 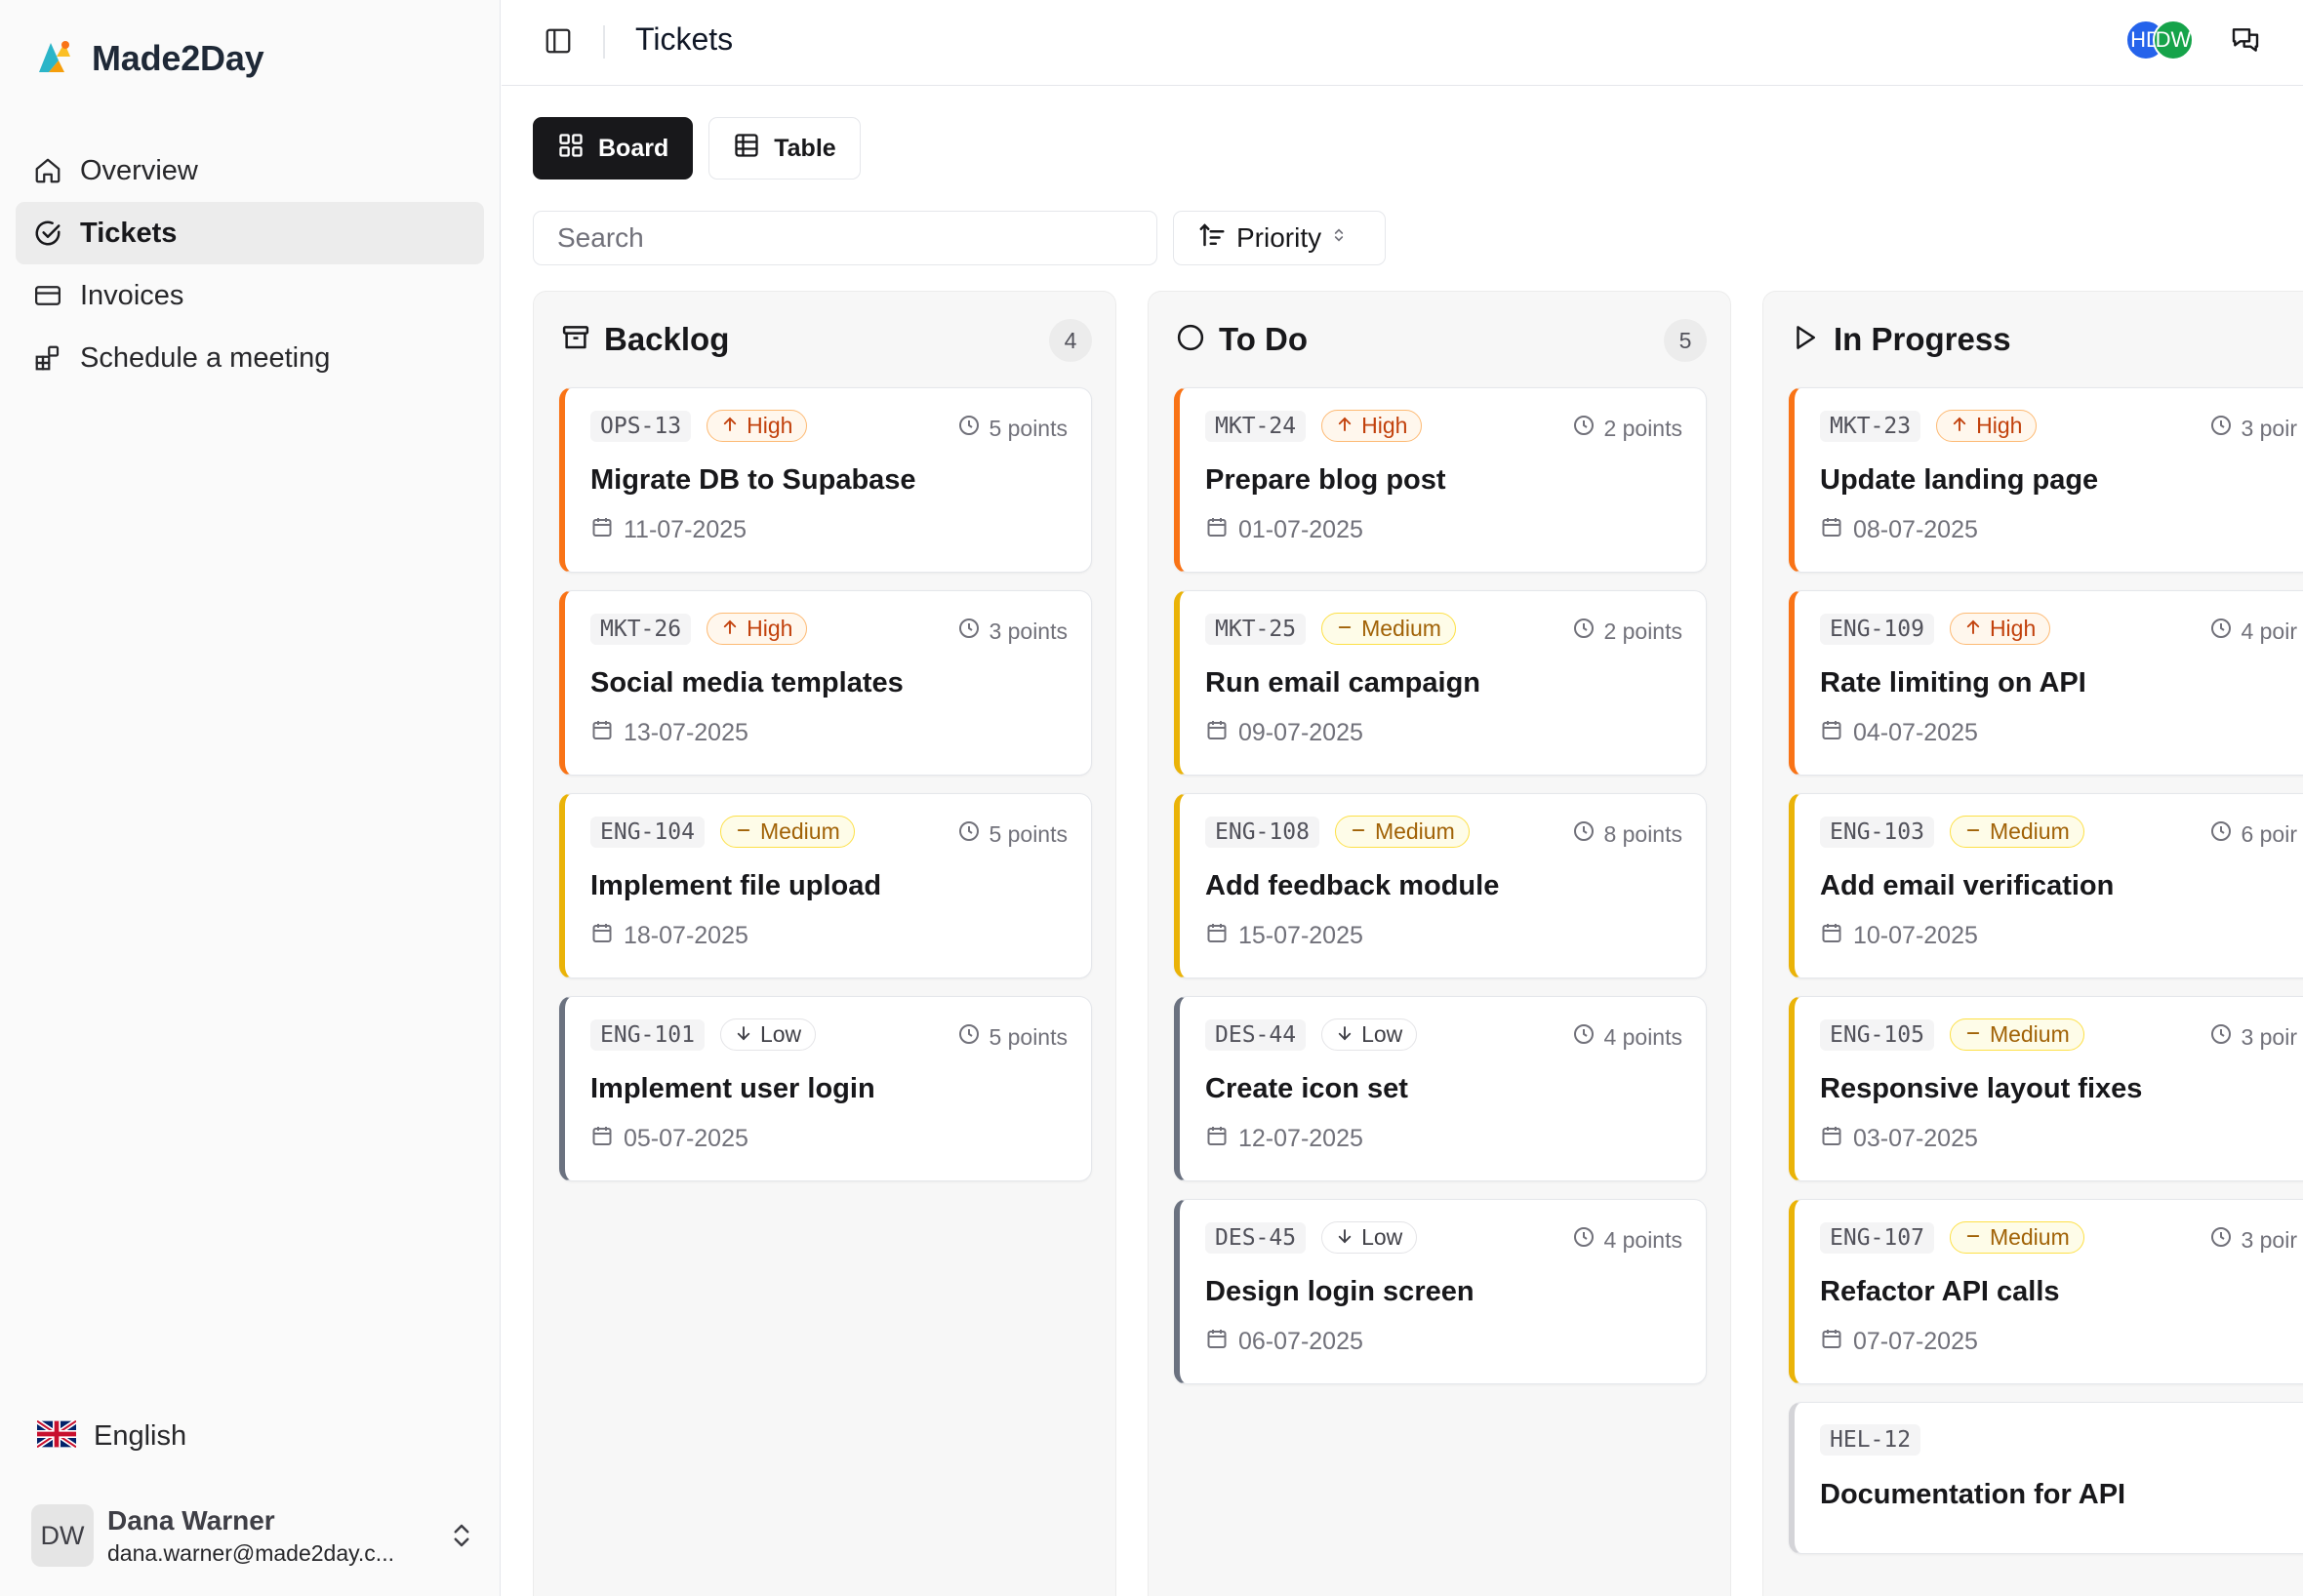 What do you see at coordinates (250, 296) in the screenshot?
I see `sidebar-item-invoices: Invoices` at bounding box center [250, 296].